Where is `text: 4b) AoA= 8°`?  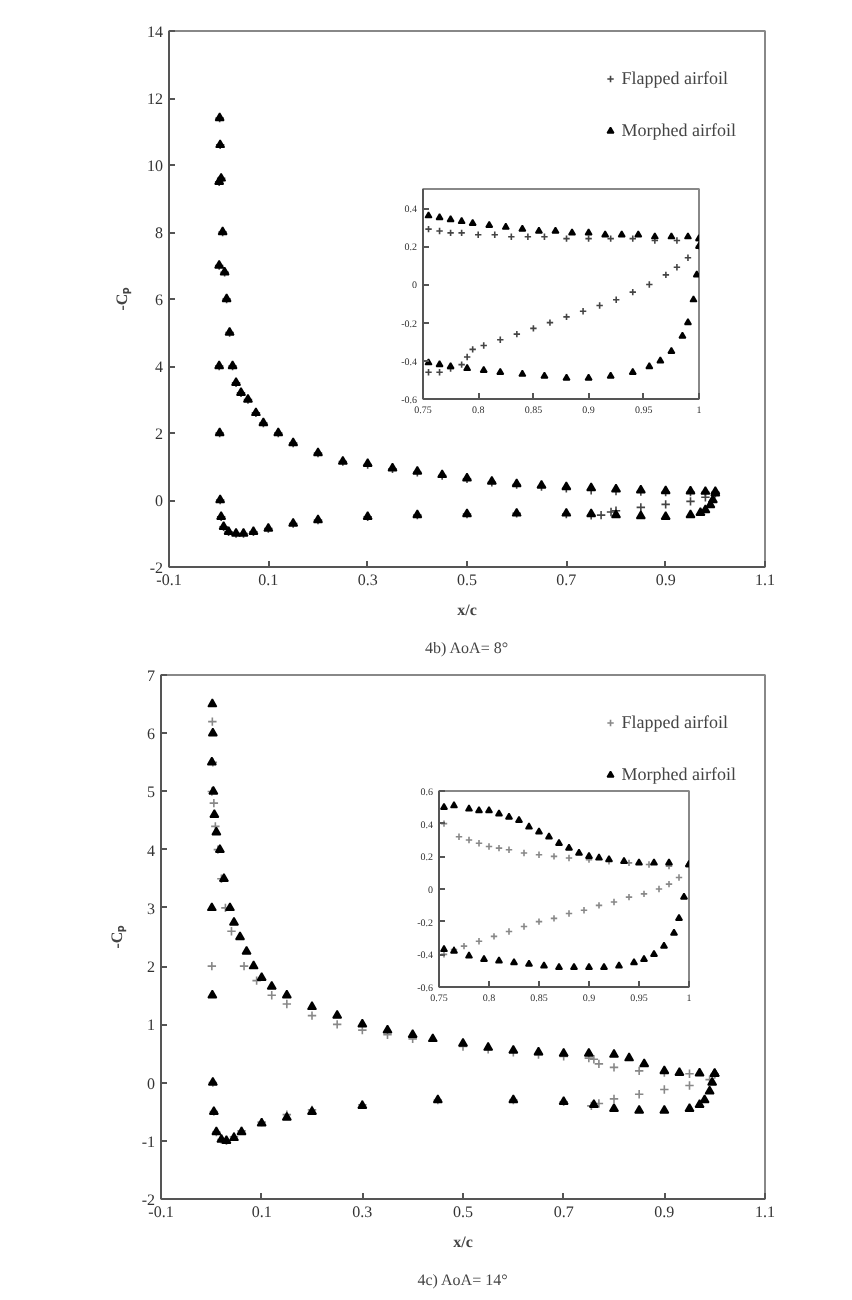
text: 4b) AoA= 8° is located at coordinates (467, 648).